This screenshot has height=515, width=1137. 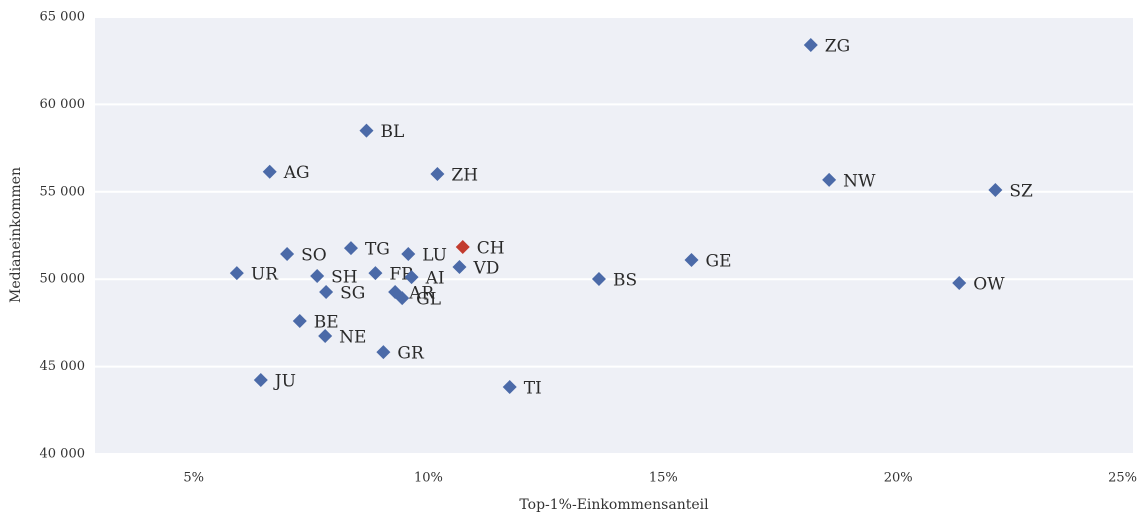 What do you see at coordinates (16, 235) in the screenshot?
I see `y-axis-title: Medianeinkommen` at bounding box center [16, 235].